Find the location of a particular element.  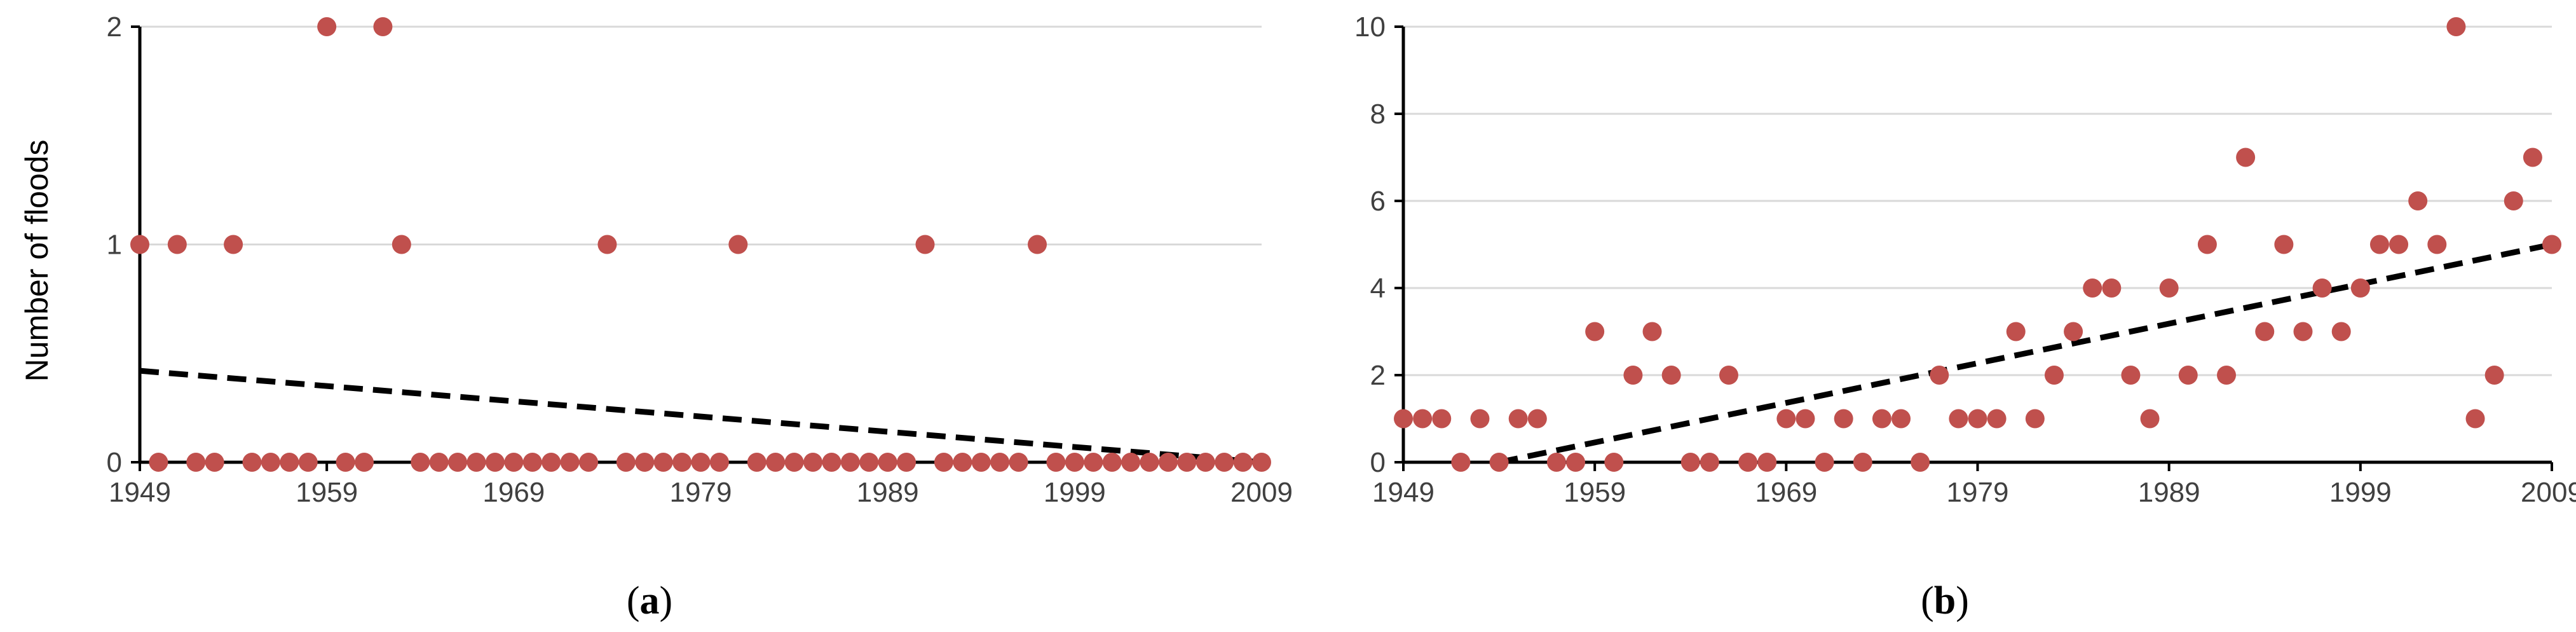

chart-a-trendline is located at coordinates (700, 416).